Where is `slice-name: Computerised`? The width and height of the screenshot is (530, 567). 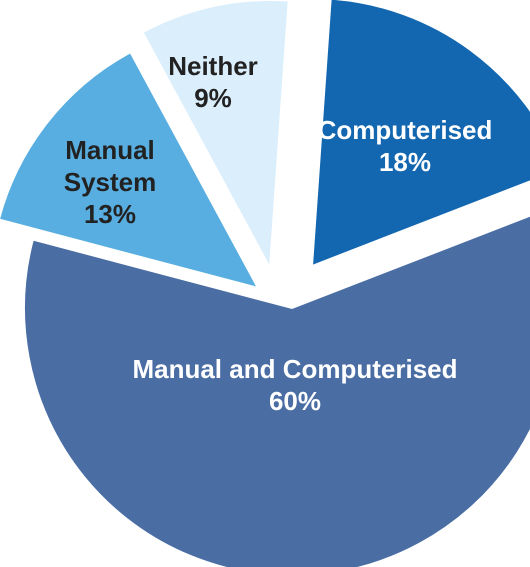
slice-name: Computerised is located at coordinates (405, 130).